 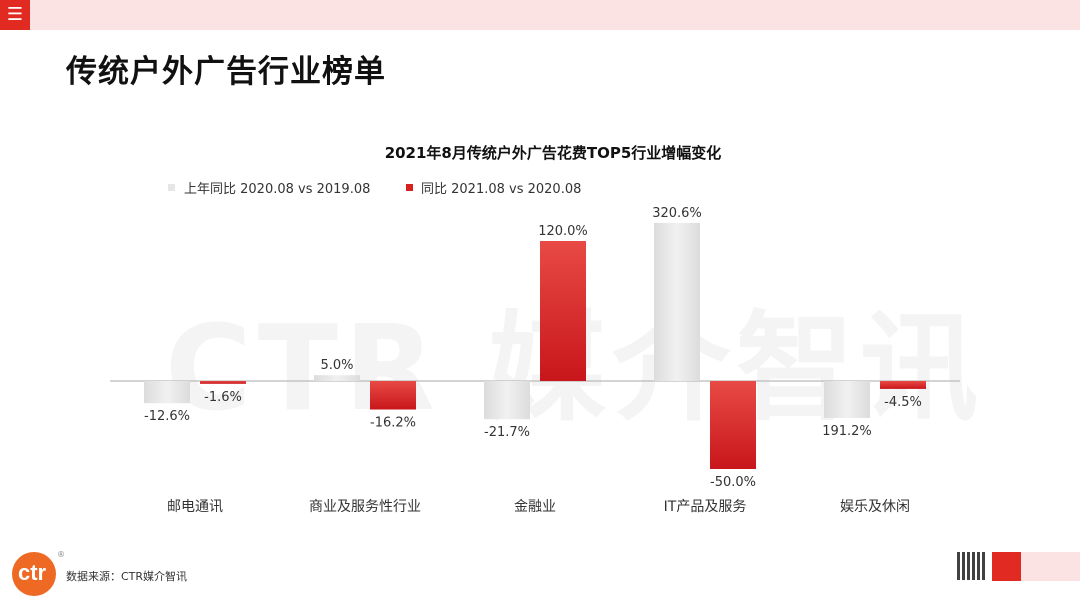 I want to click on data-label-prev-year-1: 5.0%, so click(x=336, y=365).